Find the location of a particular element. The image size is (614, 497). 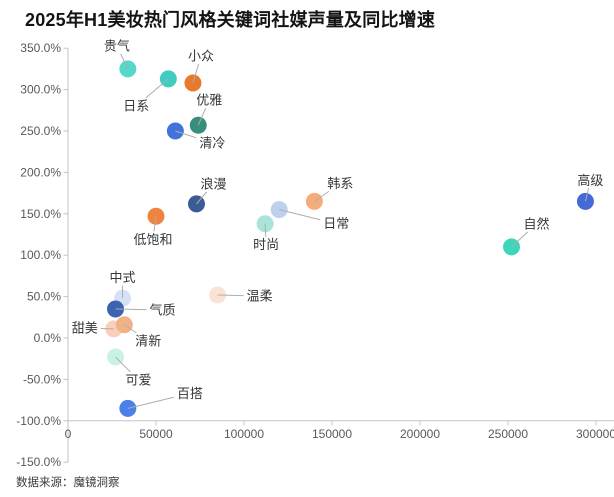

data-point-label: 日常 is located at coordinates (336, 223).